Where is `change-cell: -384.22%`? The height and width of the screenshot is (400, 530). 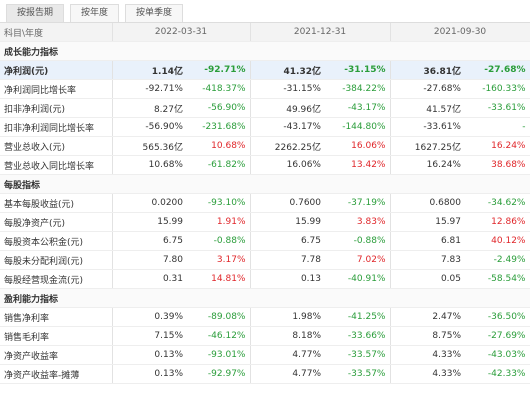 change-cell: -384.22% is located at coordinates (358, 89).